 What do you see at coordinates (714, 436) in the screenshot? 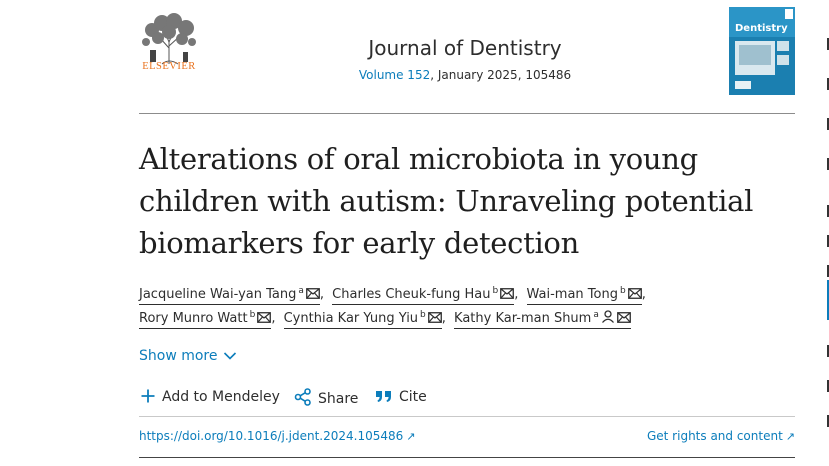
I see `rights-link-text: Get rights and content` at bounding box center [714, 436].